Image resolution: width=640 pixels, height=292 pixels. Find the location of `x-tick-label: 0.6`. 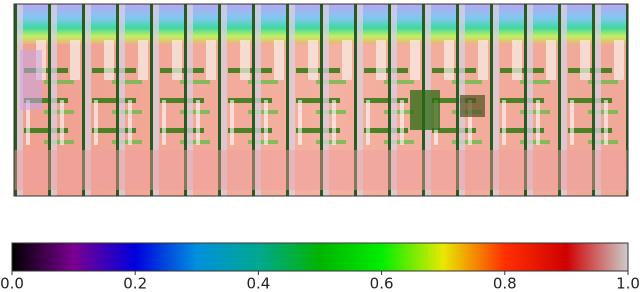

x-tick-label: 0.6 is located at coordinates (382, 283).